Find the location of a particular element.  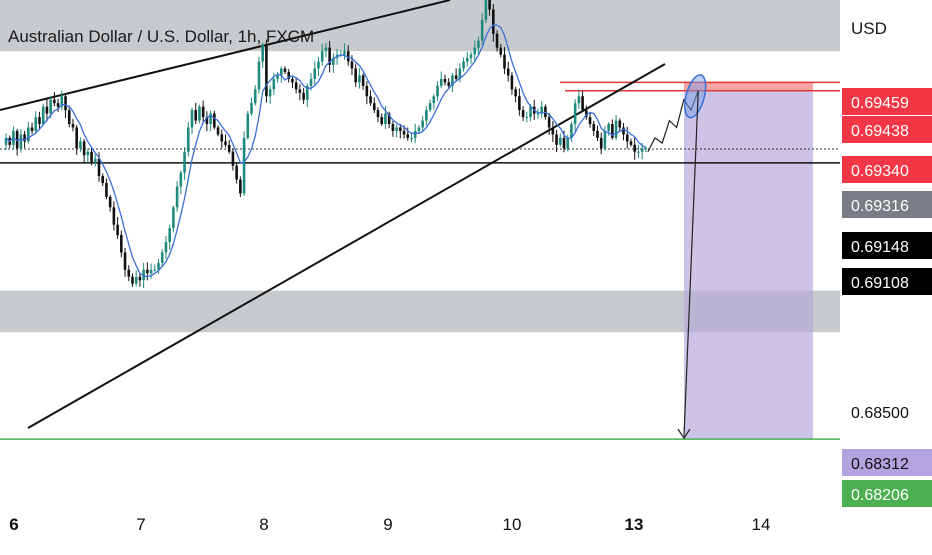

x-tick-label: 8 is located at coordinates (263, 524).